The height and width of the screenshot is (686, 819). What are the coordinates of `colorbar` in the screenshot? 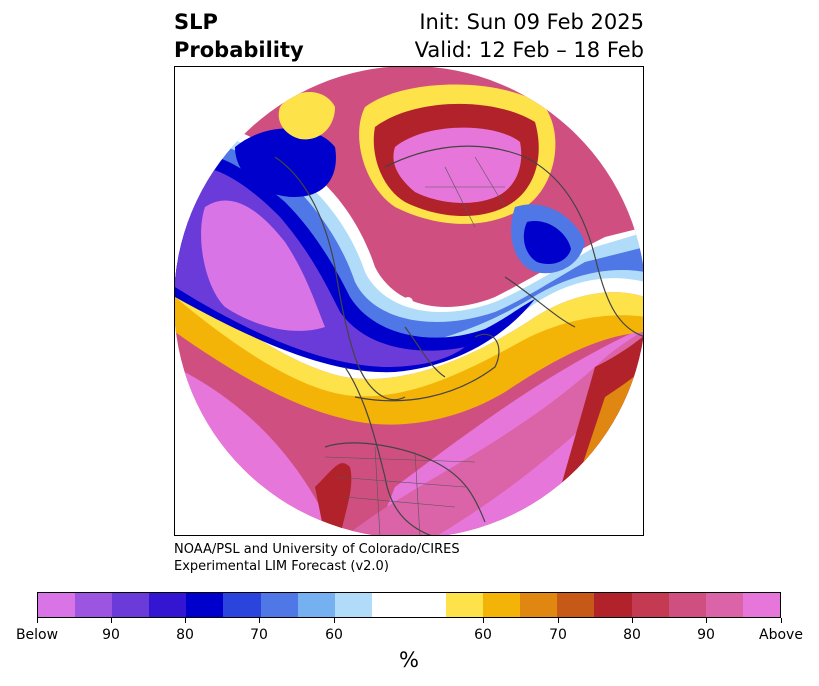 It's located at (409, 605).